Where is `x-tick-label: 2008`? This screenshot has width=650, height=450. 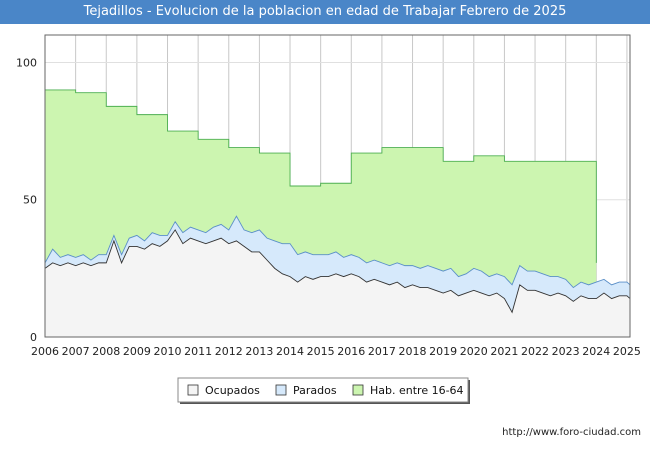
x-tick-label: 2008 is located at coordinates (106, 351).